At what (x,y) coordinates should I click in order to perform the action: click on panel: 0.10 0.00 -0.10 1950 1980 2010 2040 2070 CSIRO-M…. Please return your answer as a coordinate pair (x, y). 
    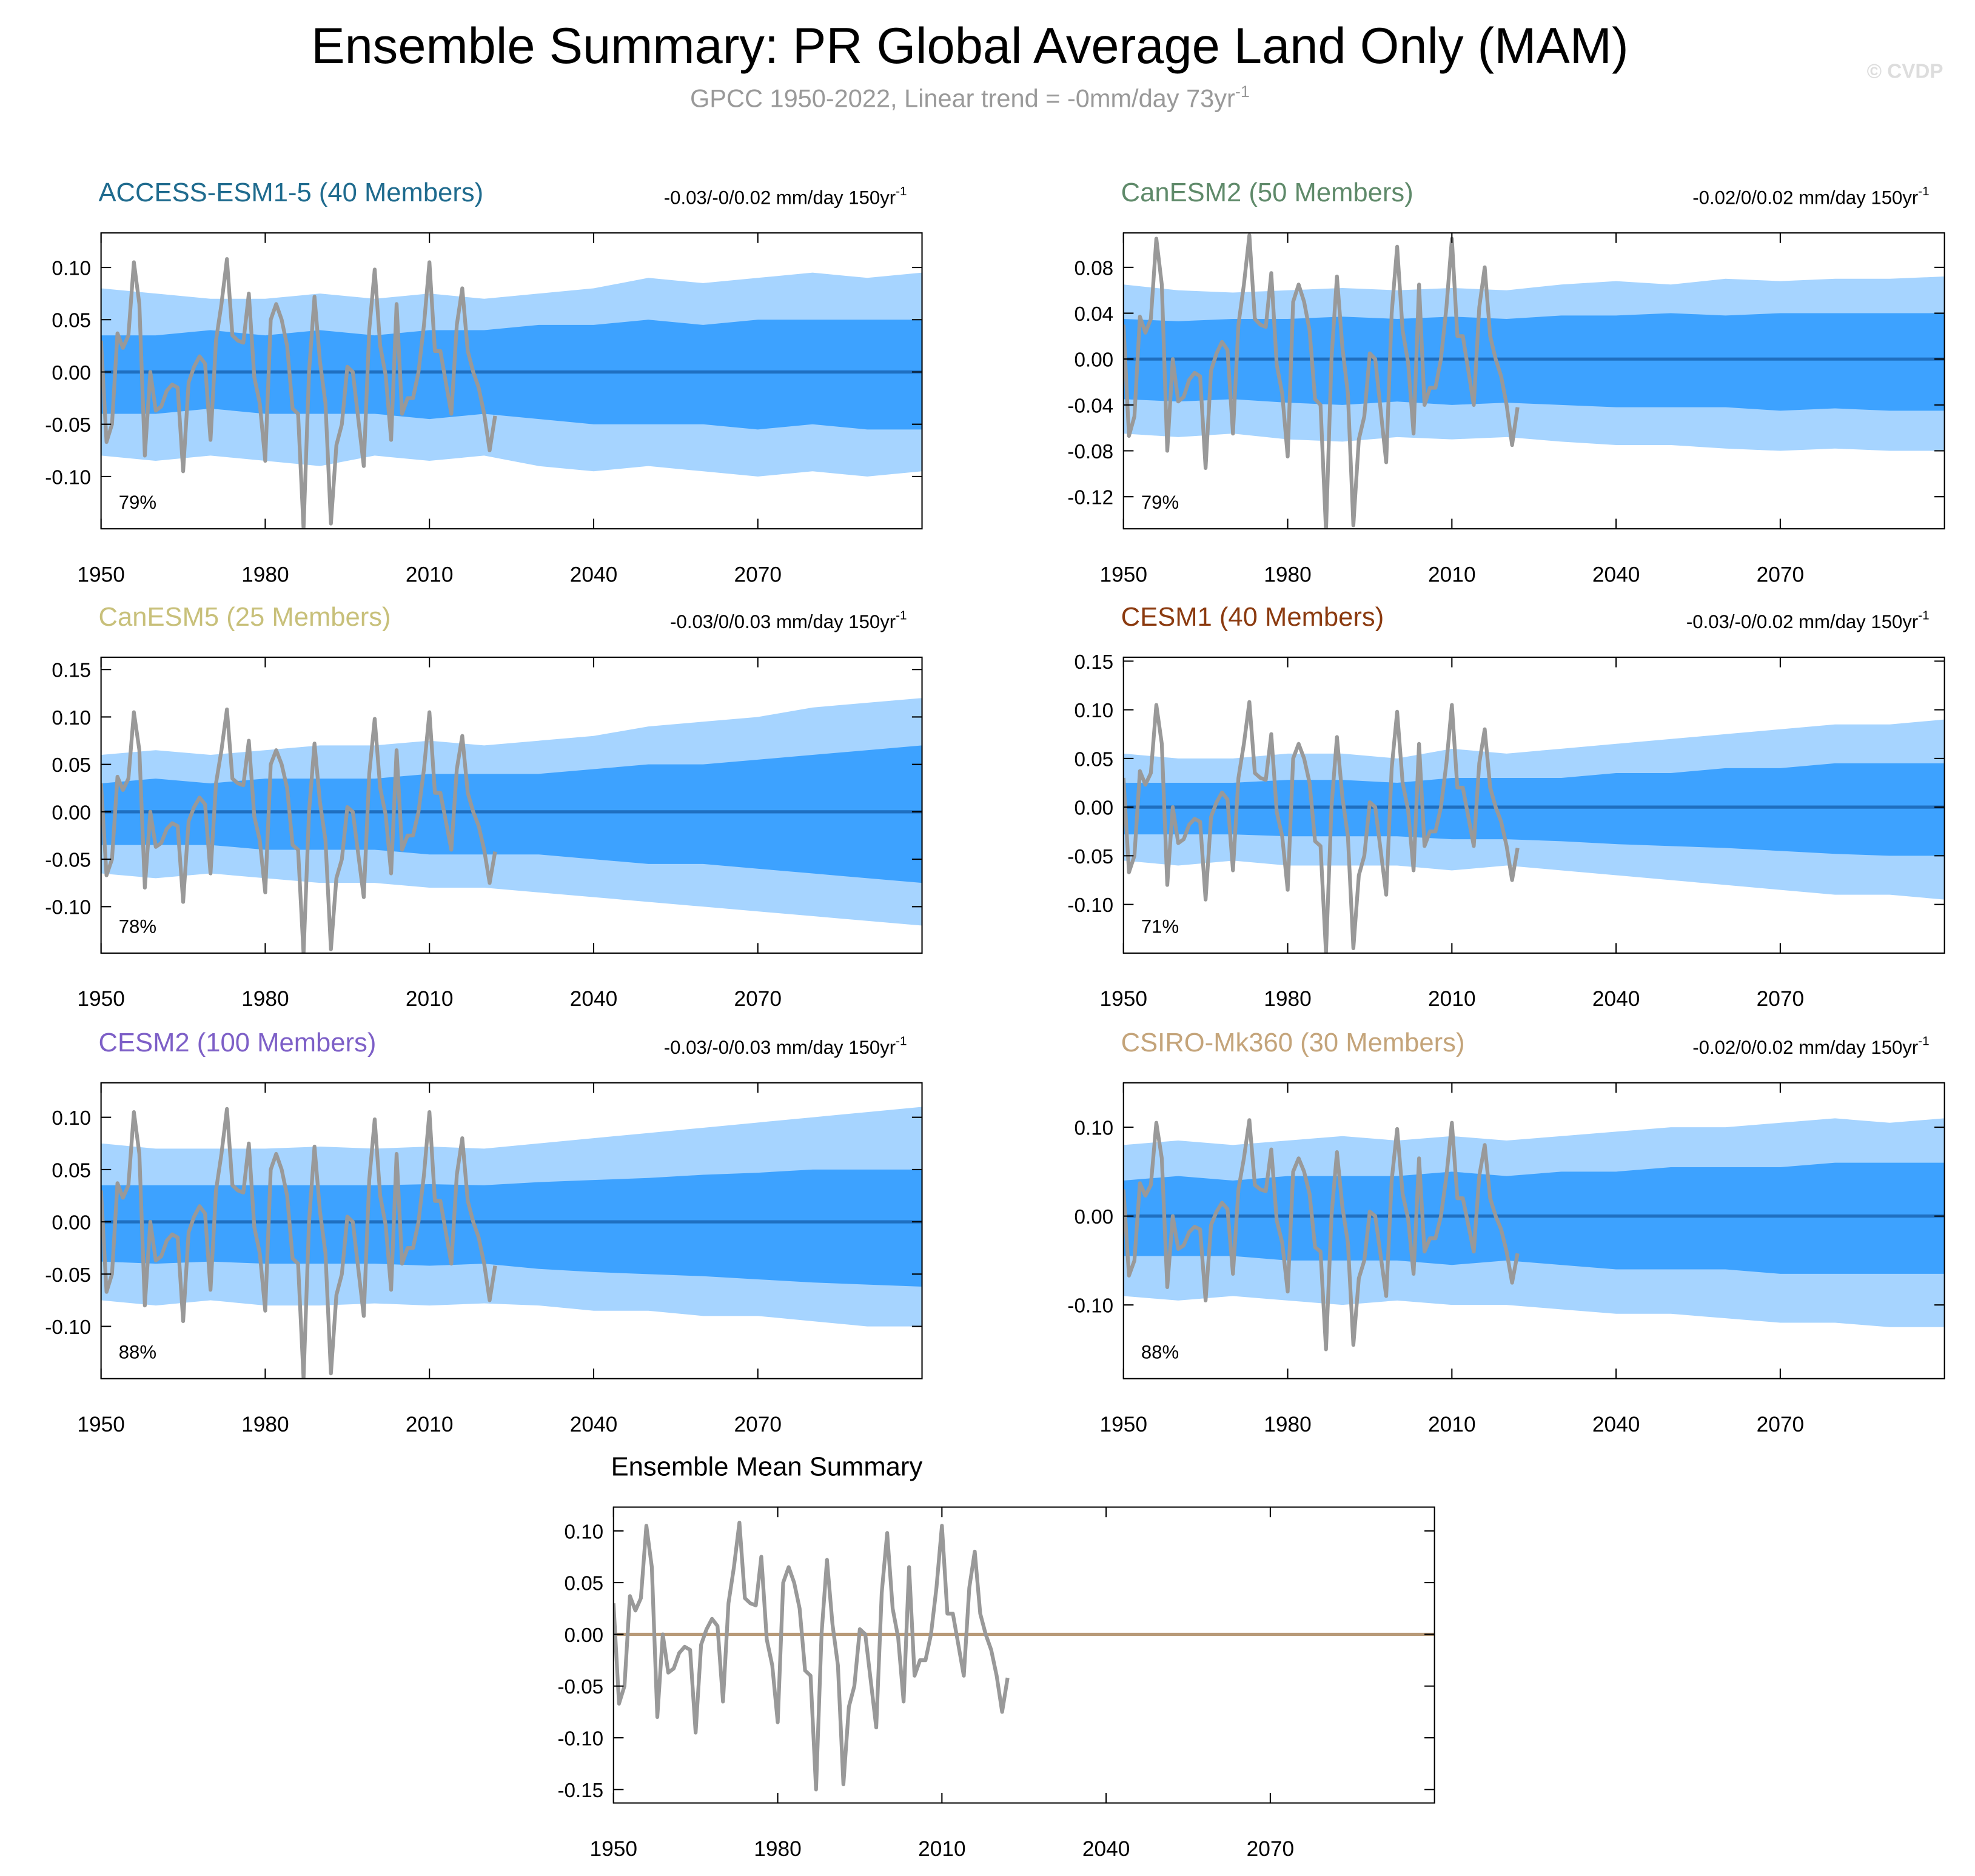
    Looking at the image, I should click on (1506, 1232).